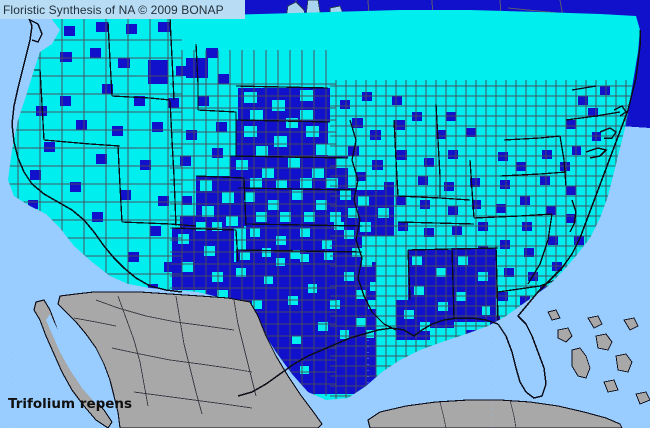  I want to click on mexico-region, so click(178, 359).